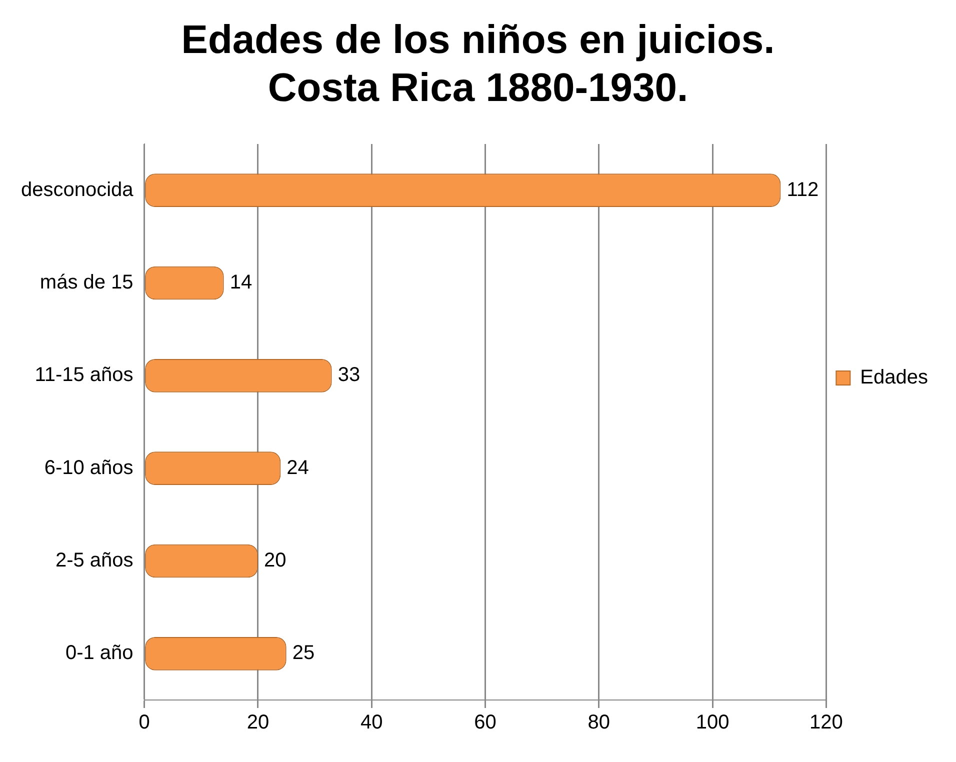 The width and height of the screenshot is (956, 762). Describe the element at coordinates (485, 723) in the screenshot. I see `x-tick-label: 60` at that location.